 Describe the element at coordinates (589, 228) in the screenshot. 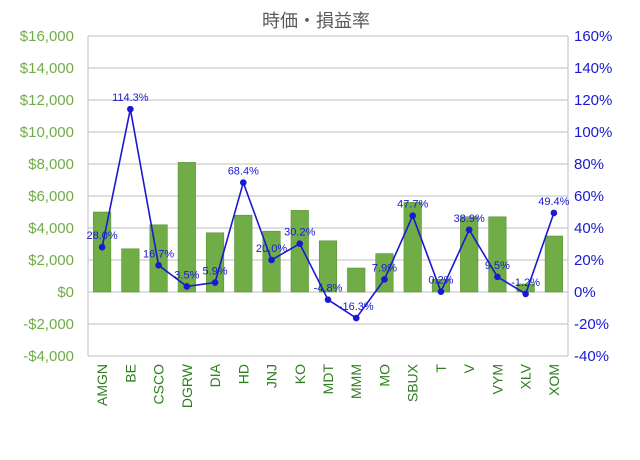

I see `right-tick-label: 40%` at that location.